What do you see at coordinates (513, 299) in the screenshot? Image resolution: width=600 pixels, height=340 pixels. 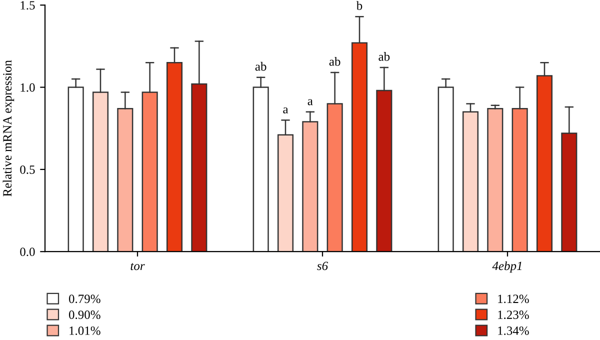 I see `legend-label: 1.12%` at bounding box center [513, 299].